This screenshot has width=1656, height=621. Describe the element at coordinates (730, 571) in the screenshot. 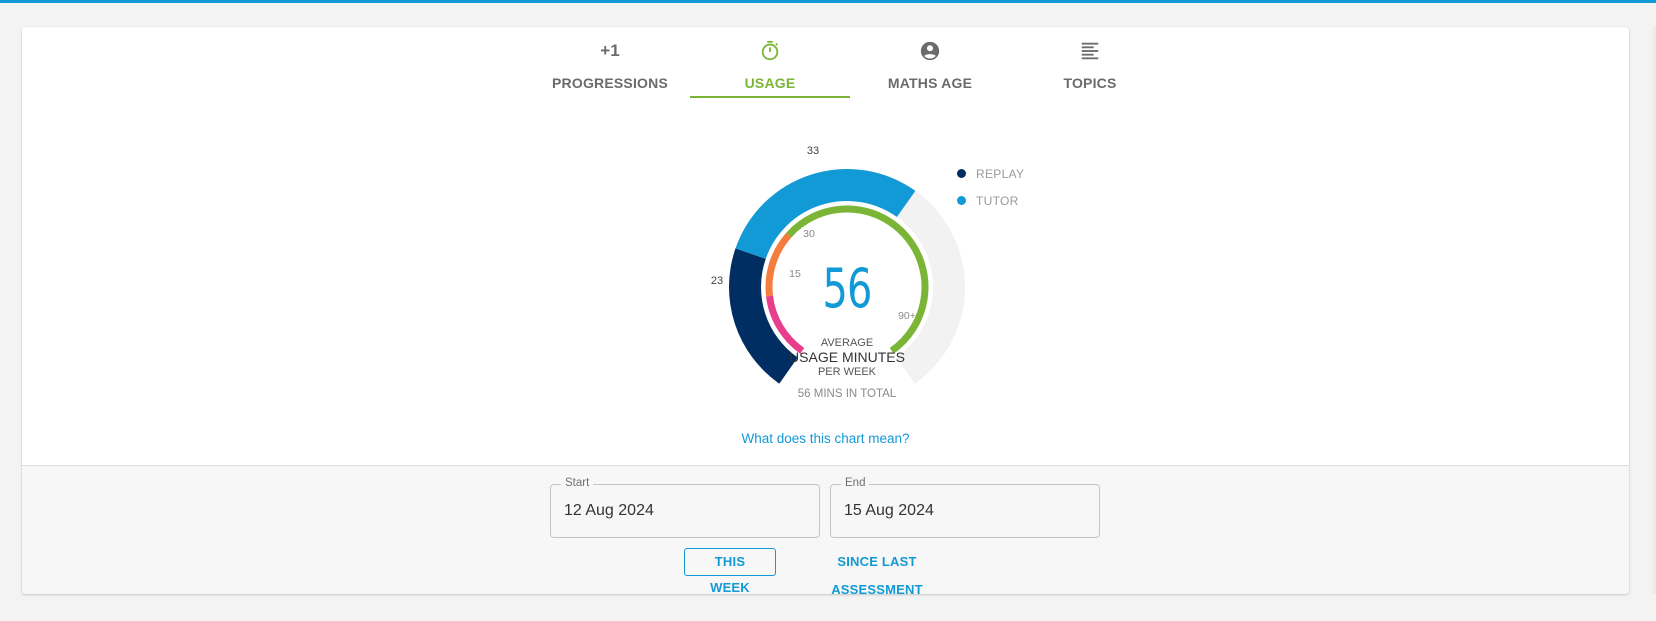

I see `this-week-button: THIS WEEK` at that location.